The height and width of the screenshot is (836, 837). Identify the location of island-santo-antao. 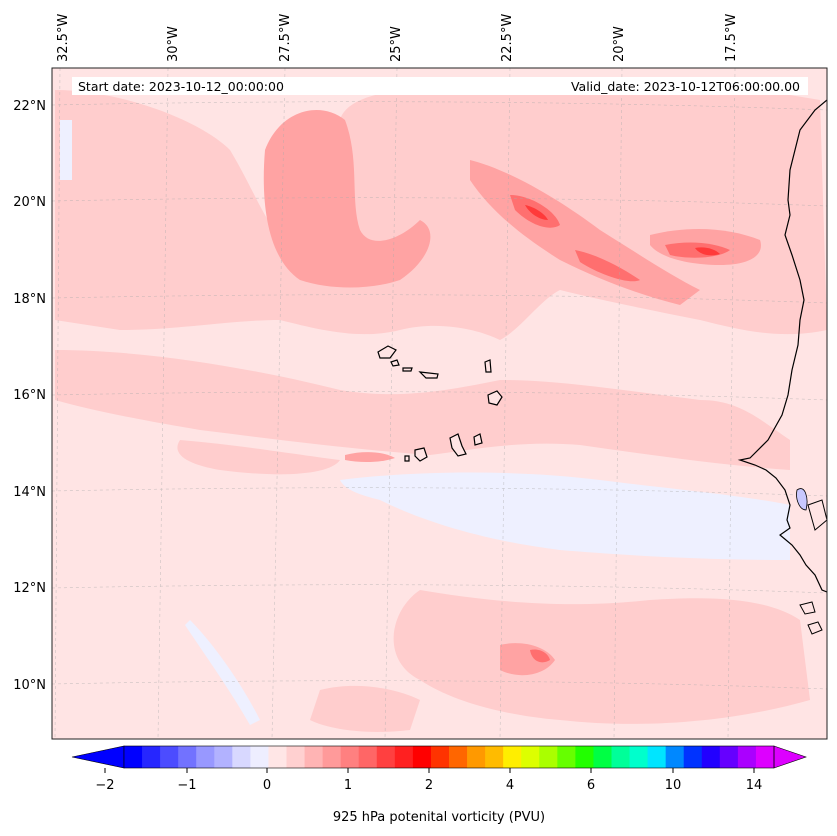
(387, 352).